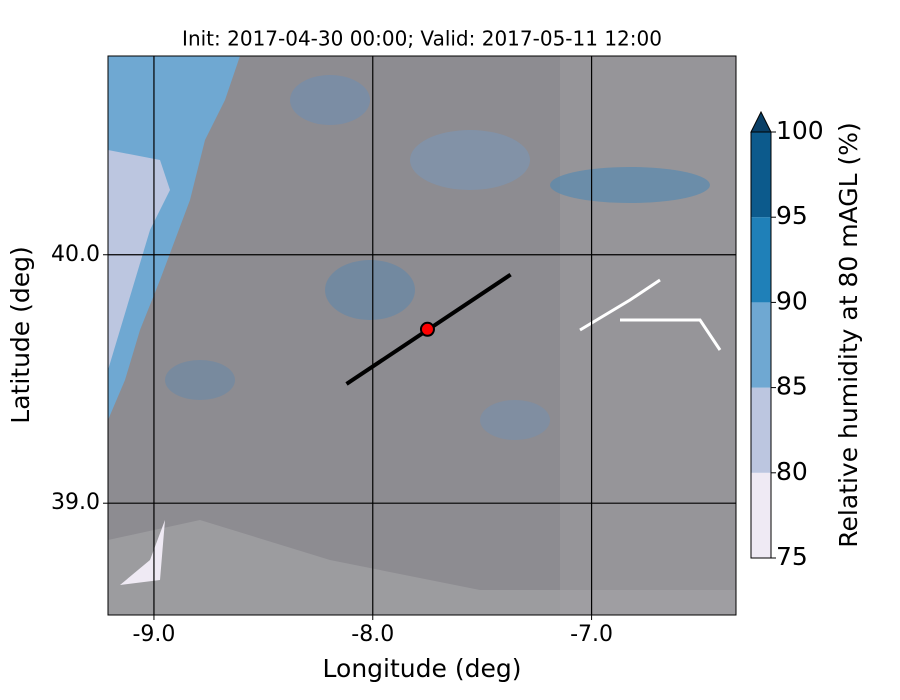 This screenshot has width=900, height=700. I want to click on x-tick-label: -9.0, so click(153, 634).